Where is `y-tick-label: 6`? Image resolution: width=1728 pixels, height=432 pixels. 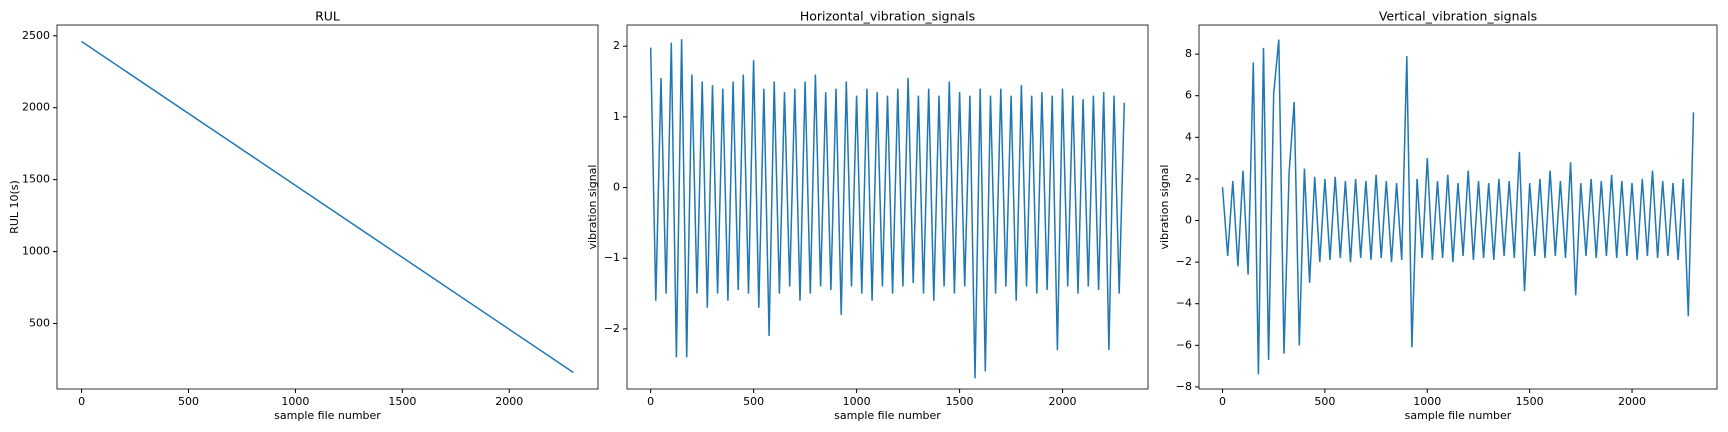
y-tick-label: 6 is located at coordinates (1188, 95).